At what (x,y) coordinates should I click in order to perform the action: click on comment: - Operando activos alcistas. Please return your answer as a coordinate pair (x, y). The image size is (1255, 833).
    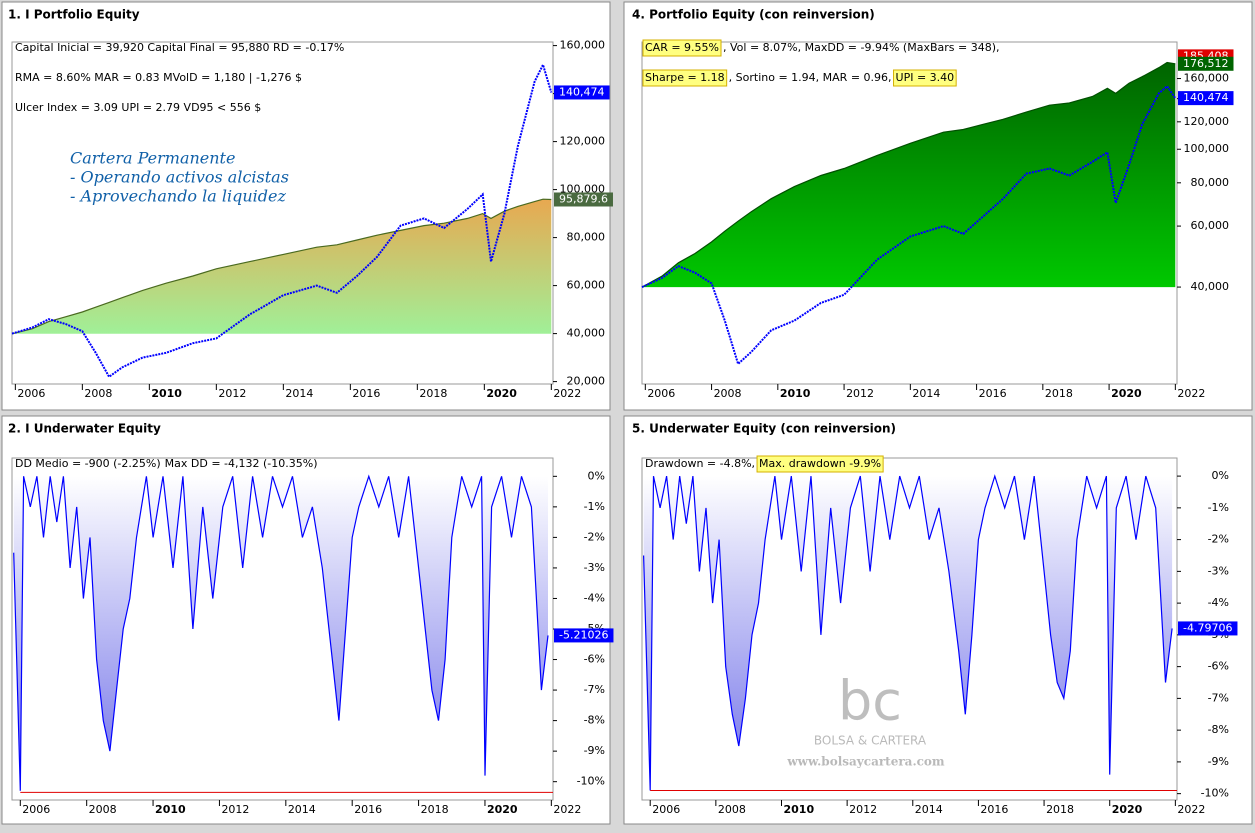
    Looking at the image, I should click on (179, 177).